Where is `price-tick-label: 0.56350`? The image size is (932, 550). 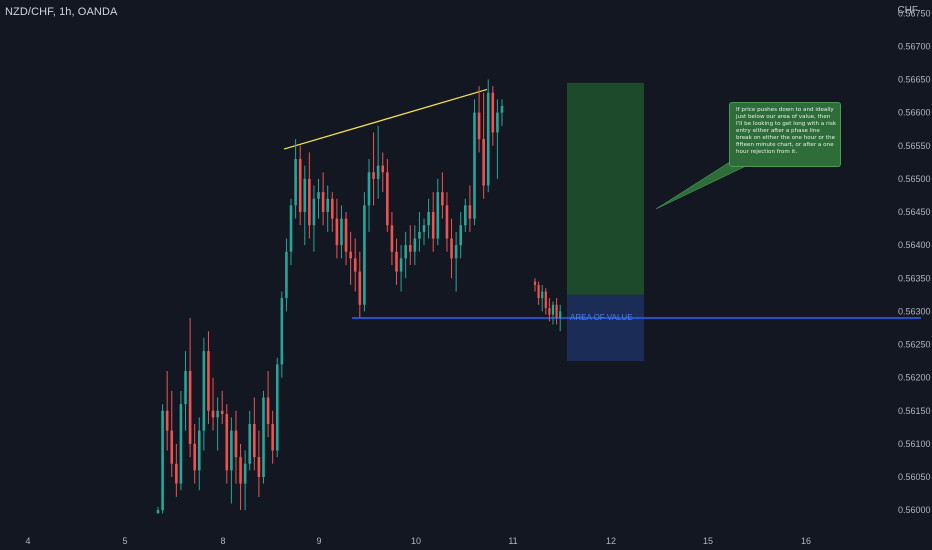 price-tick-label: 0.56350 is located at coordinates (914, 278).